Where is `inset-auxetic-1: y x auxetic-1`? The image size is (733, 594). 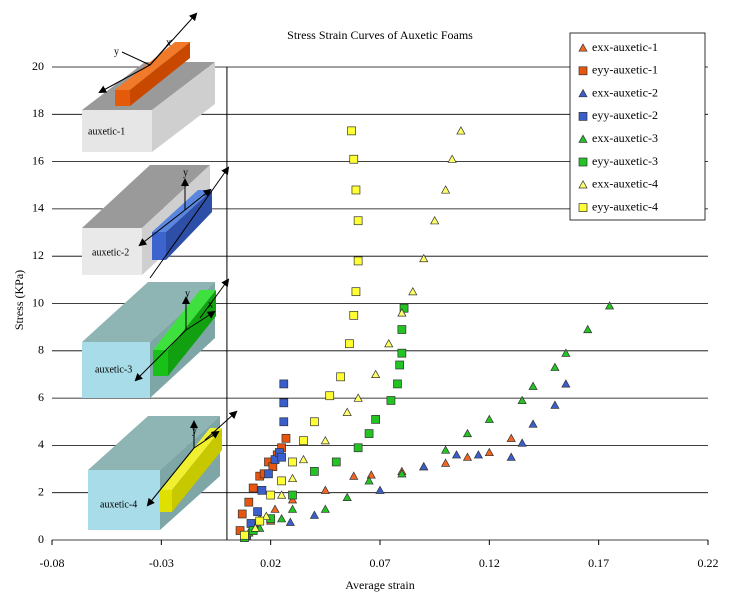
inset-auxetic-1: y x auxetic-1 is located at coordinates (148, 82).